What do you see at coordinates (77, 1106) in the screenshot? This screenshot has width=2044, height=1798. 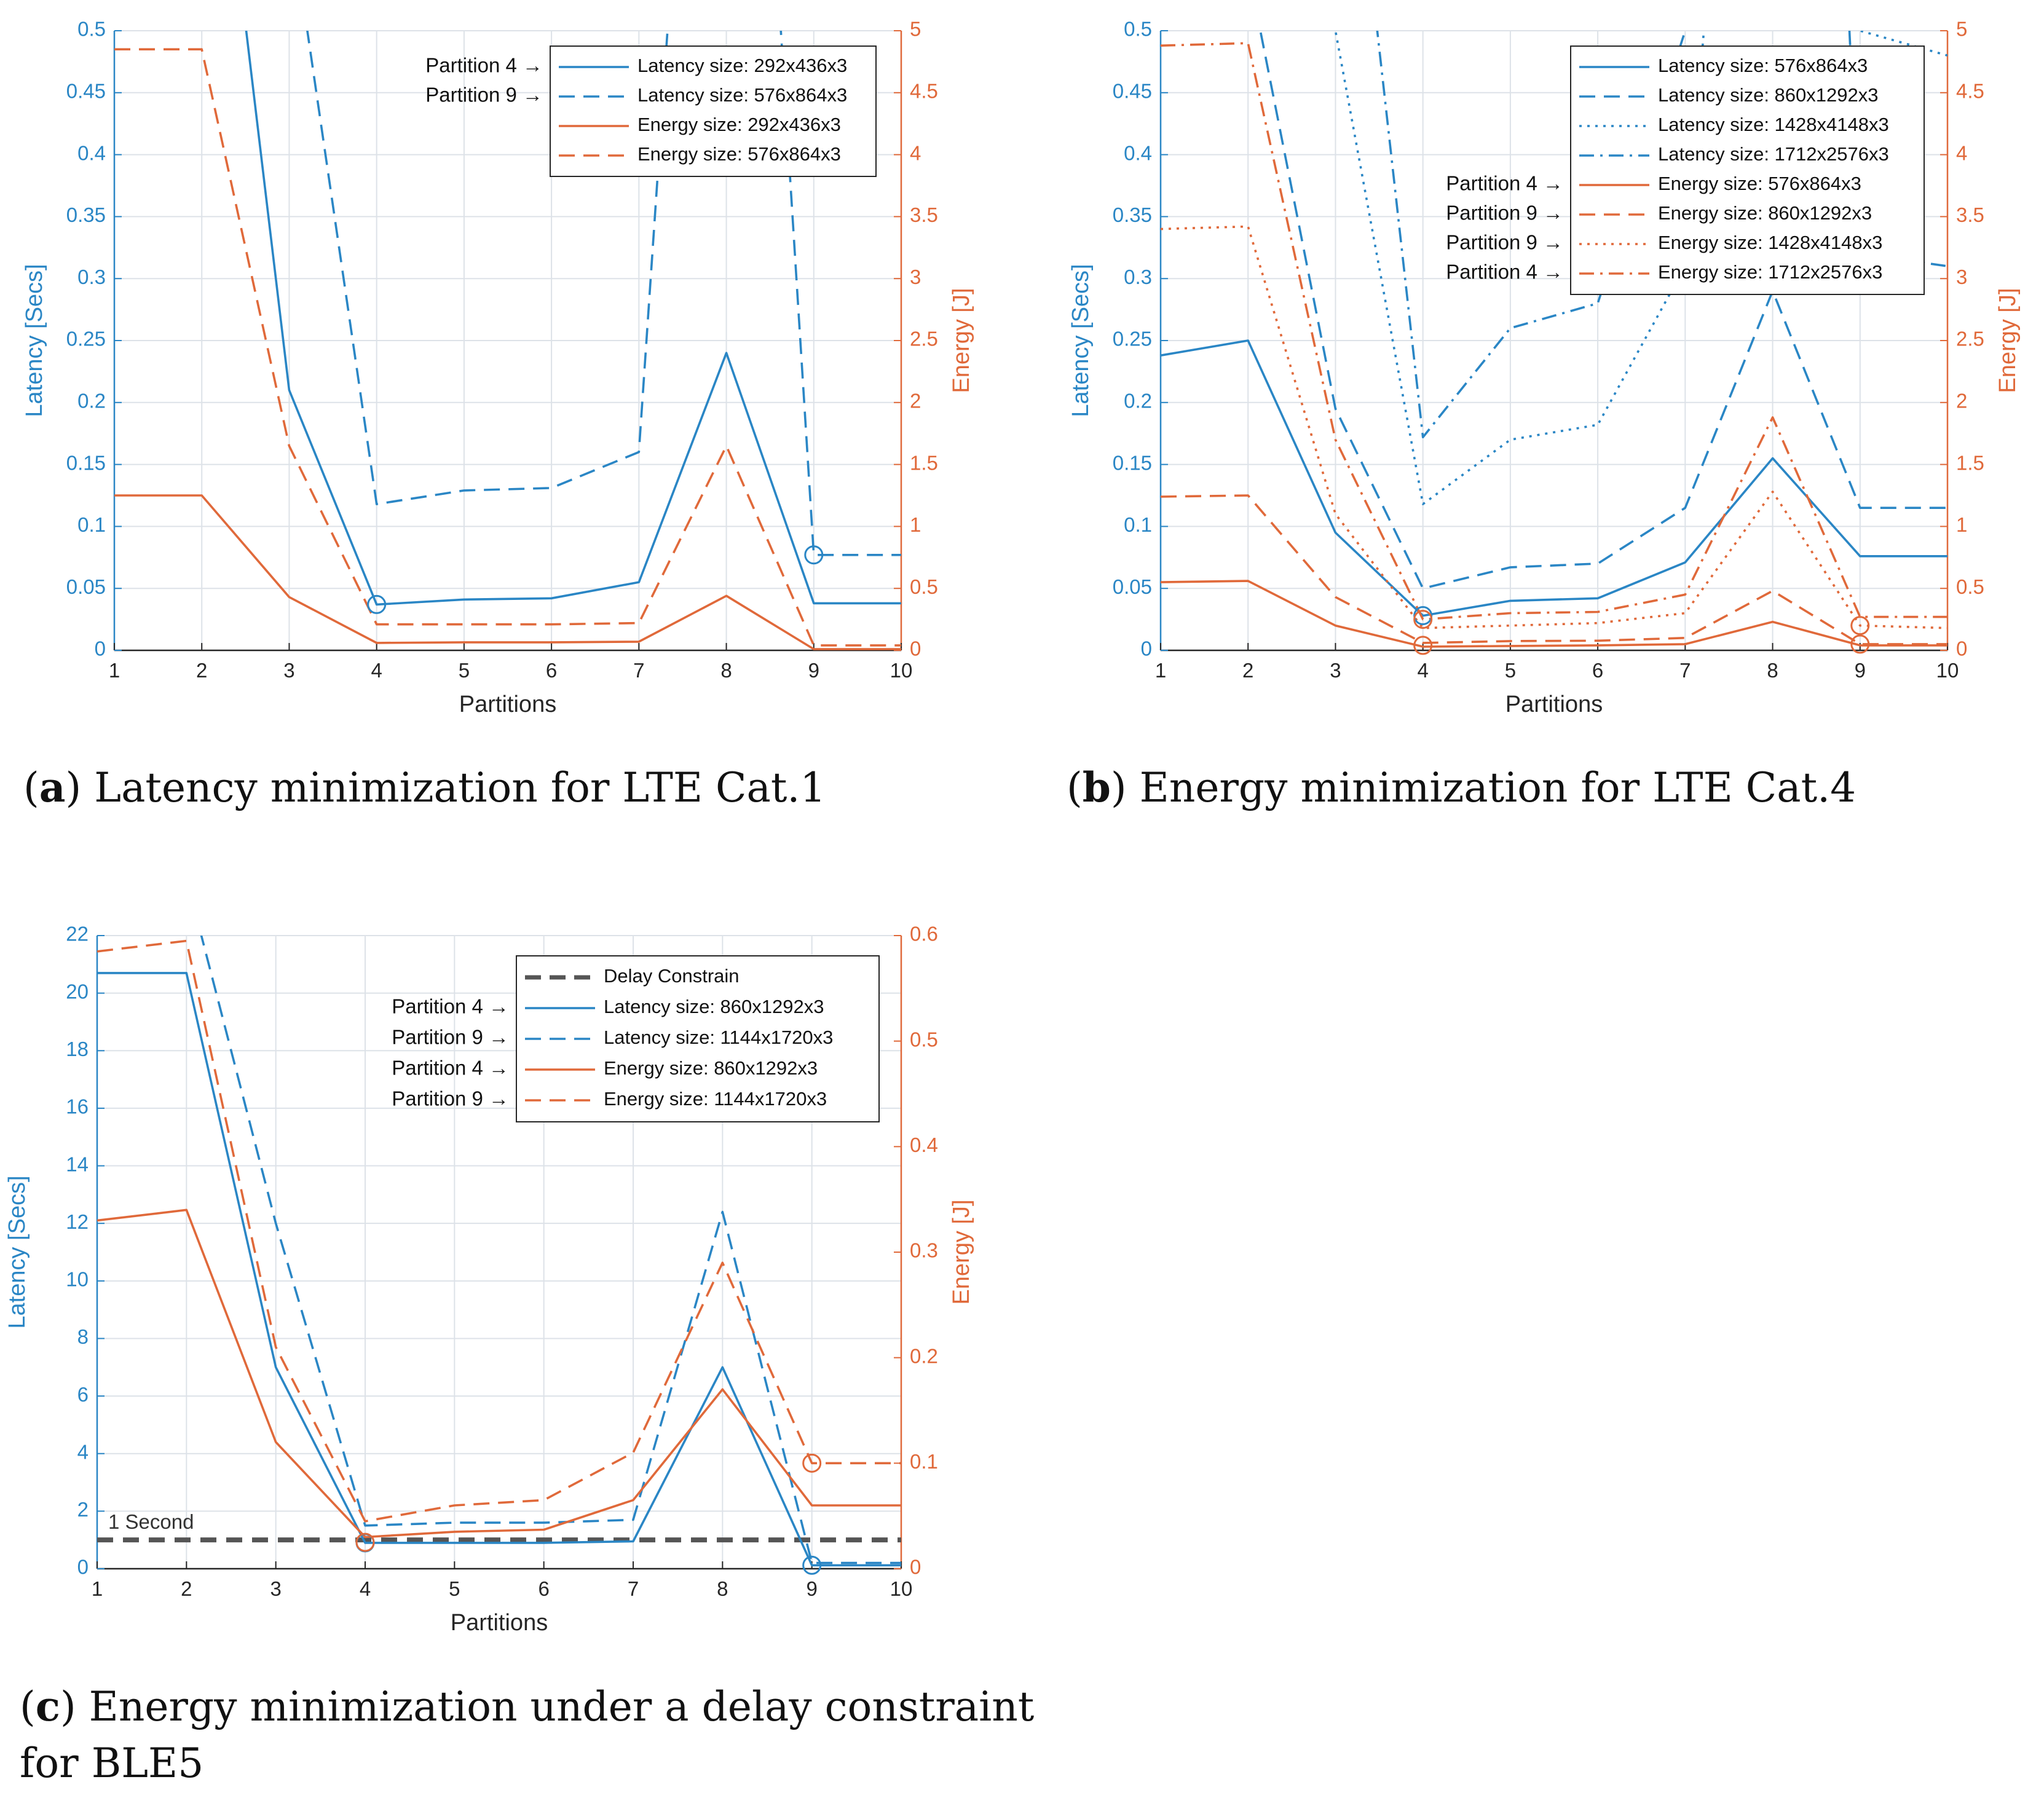 I see `y-tick-label-left: 16` at bounding box center [77, 1106].